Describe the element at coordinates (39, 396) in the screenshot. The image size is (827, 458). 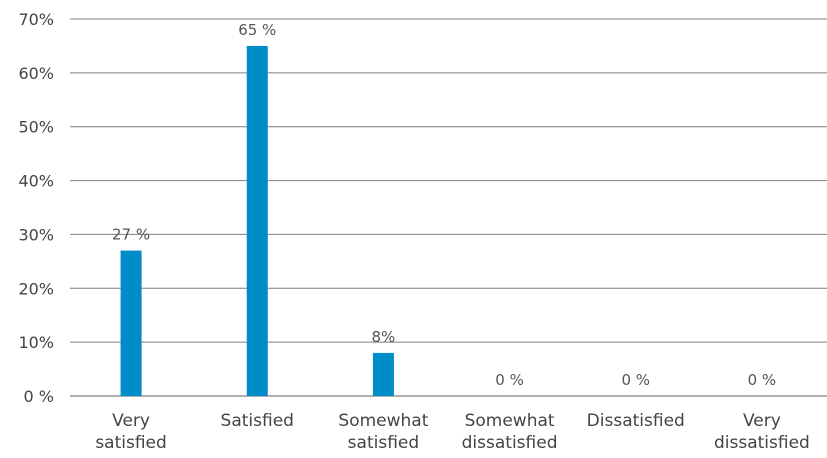
I see `y-tick-label: 0 %` at that location.